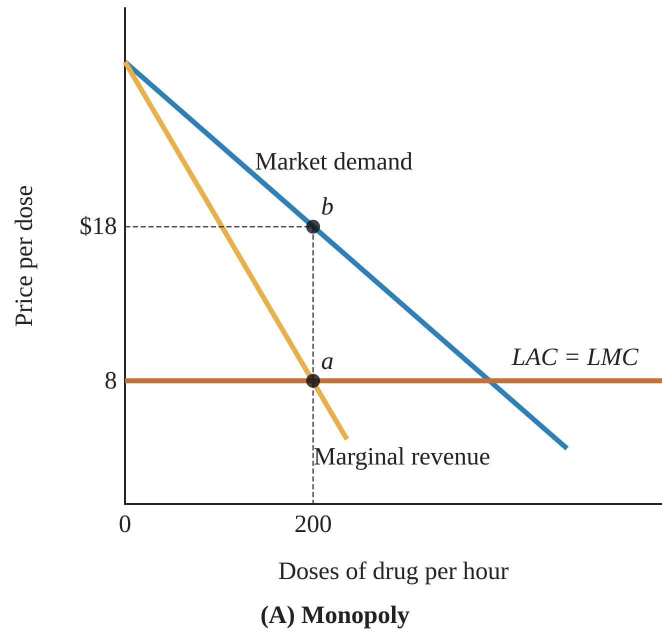  What do you see at coordinates (24, 256) in the screenshot?
I see `y-axis-title: Price per dose` at bounding box center [24, 256].